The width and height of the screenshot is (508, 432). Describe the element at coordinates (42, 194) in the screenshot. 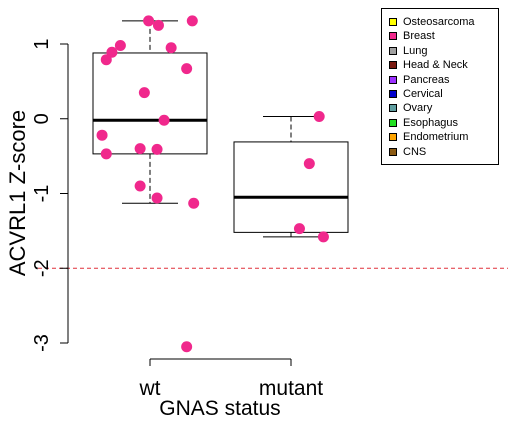

I see `y-tick-label: -1` at that location.